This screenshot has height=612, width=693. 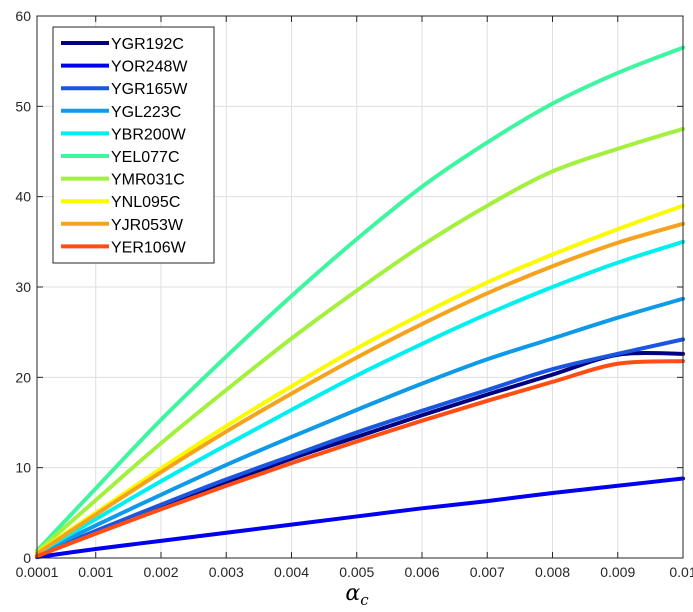 I want to click on y-tick-labels: 0 10 20 30 40 50 60, so click(x=23, y=287).